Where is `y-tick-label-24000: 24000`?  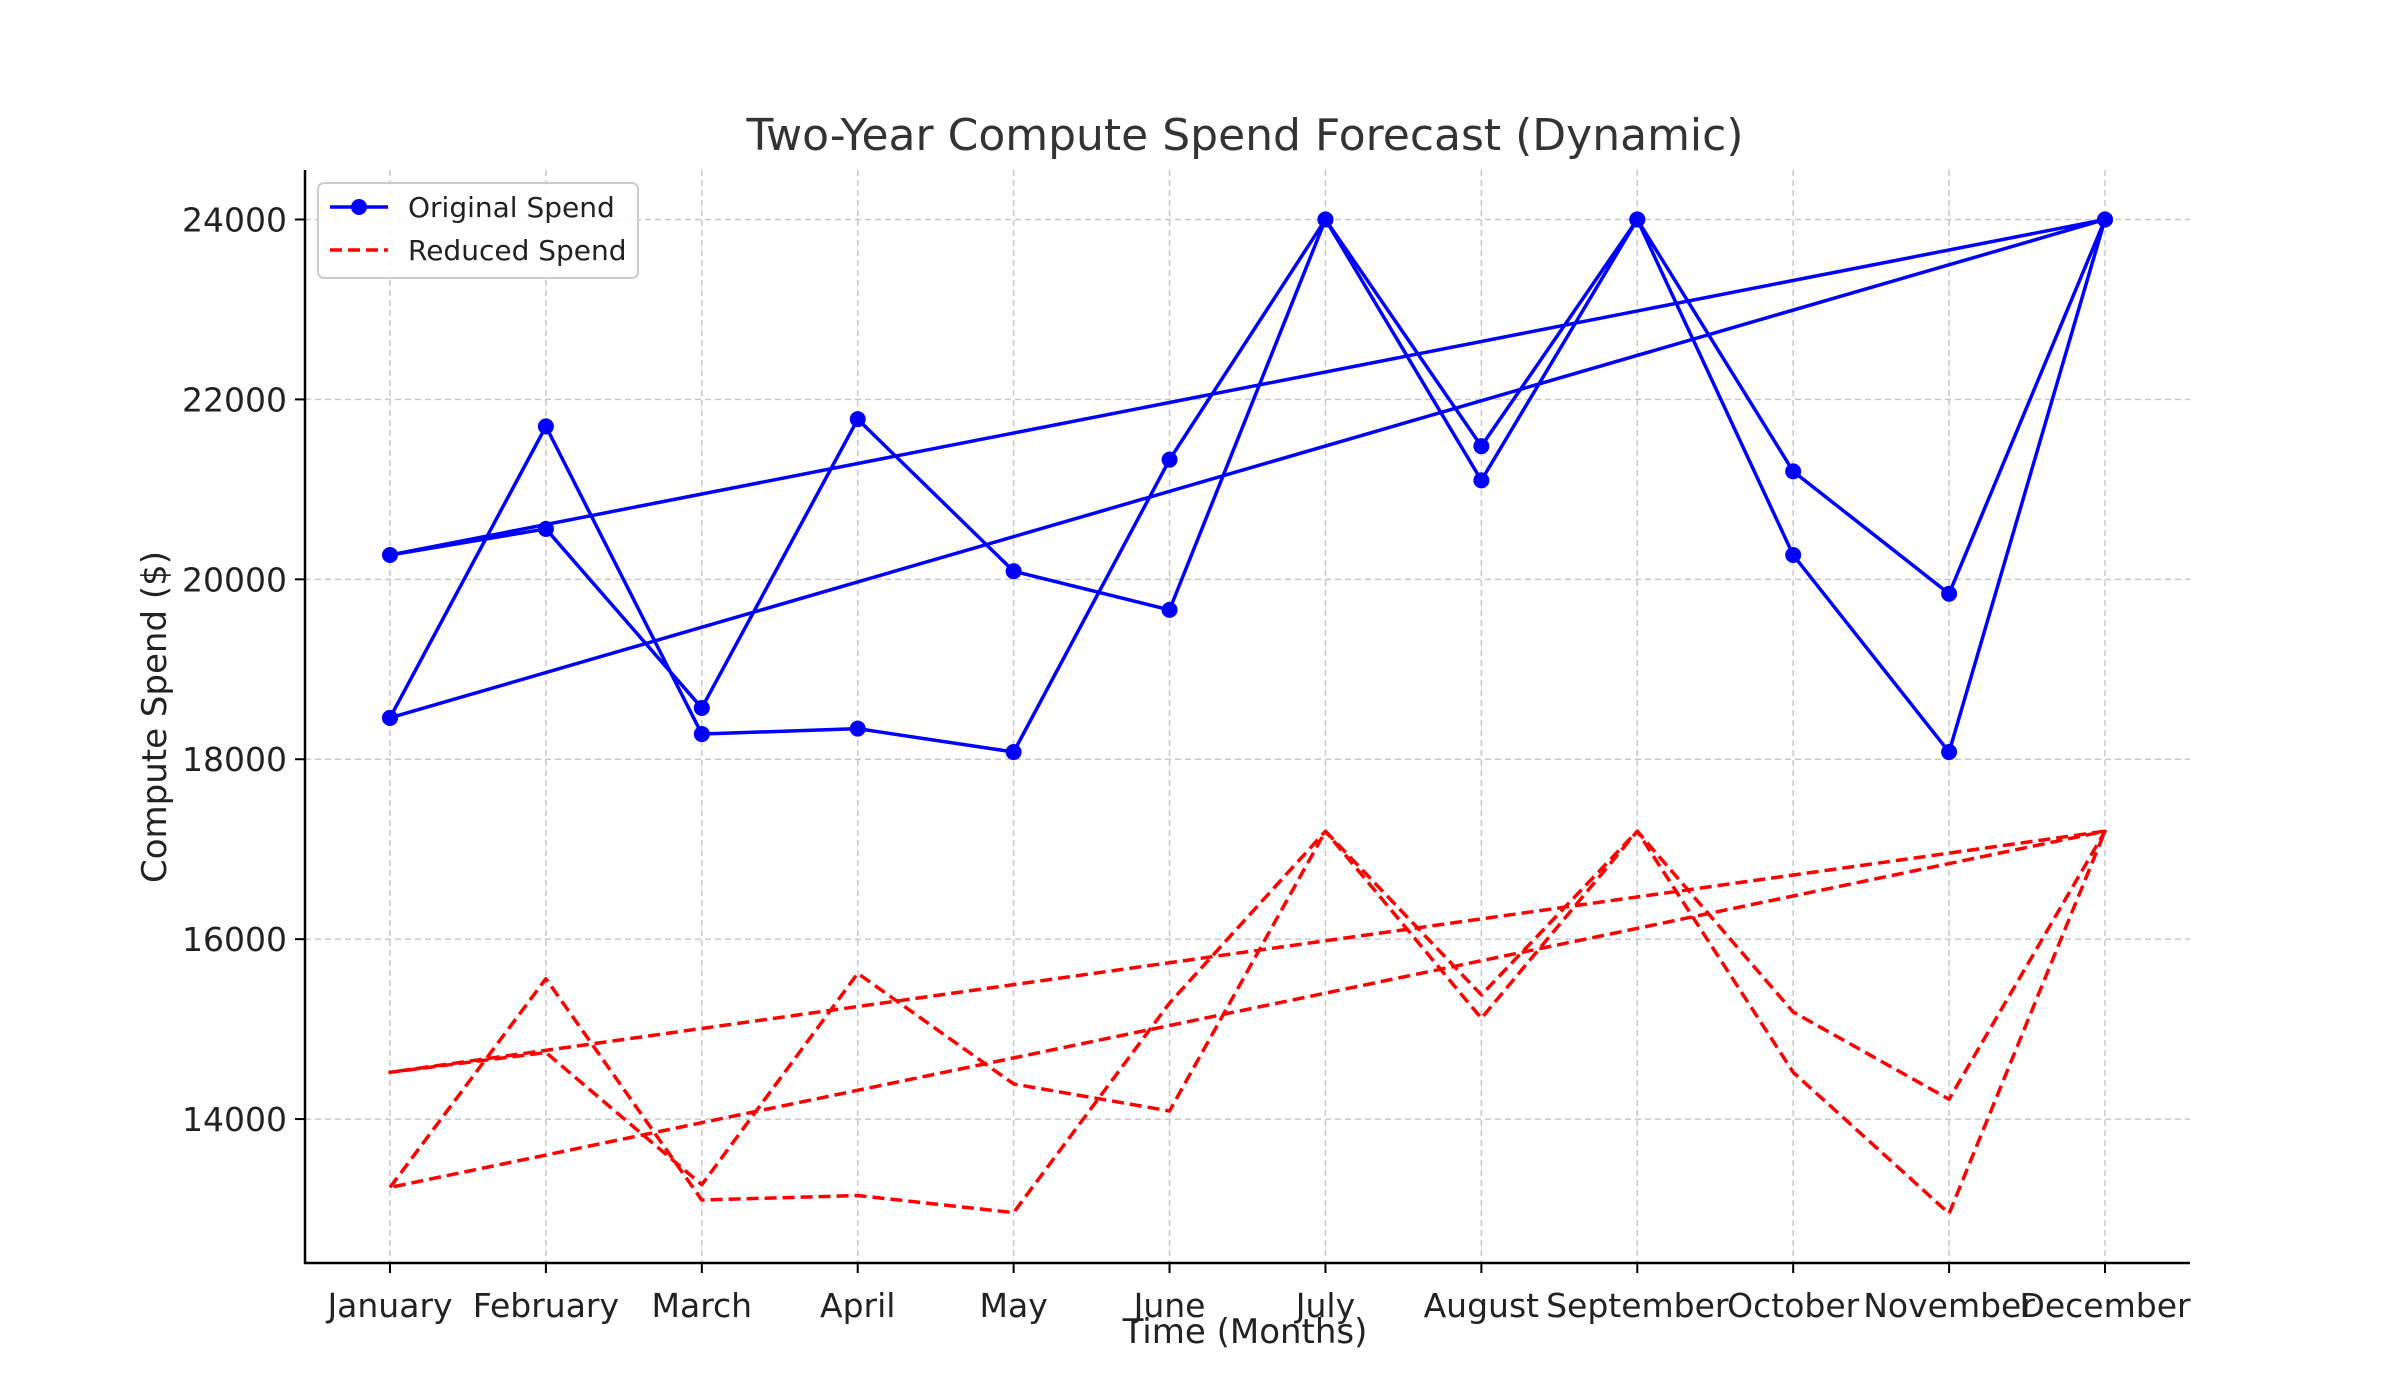
y-tick-label-24000: 24000 is located at coordinates (234, 219).